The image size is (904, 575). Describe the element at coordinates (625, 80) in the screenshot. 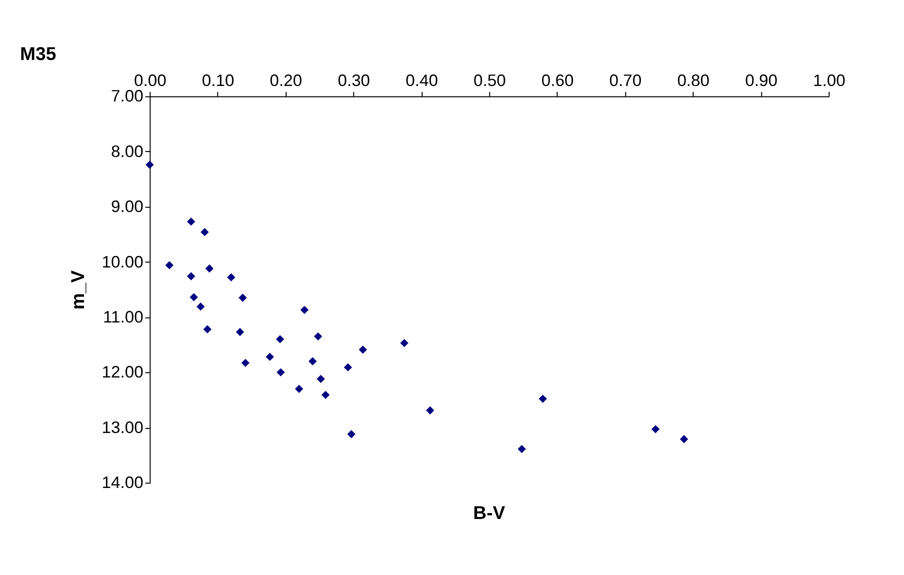

I see `x-tick-label: 0.70` at that location.